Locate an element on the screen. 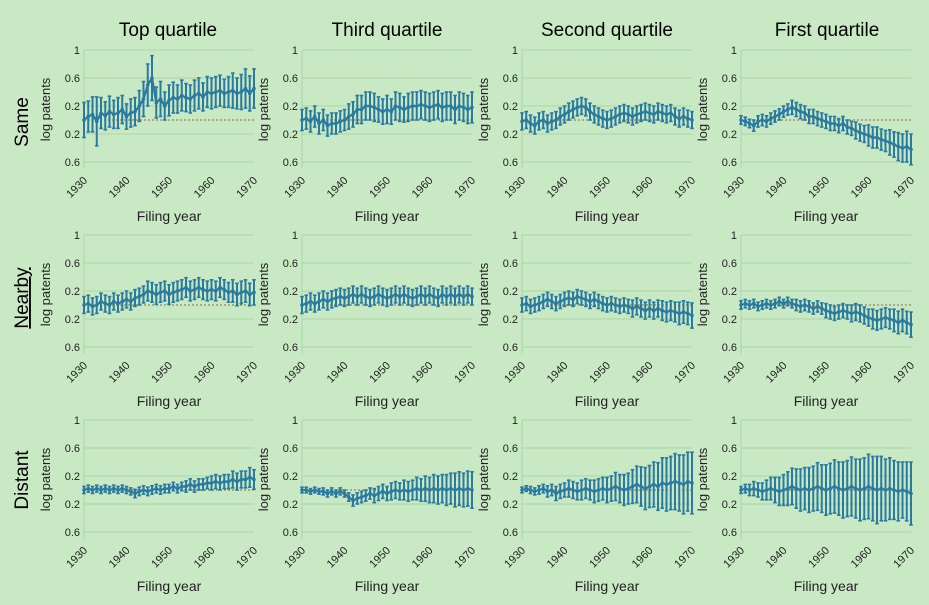  column-title-second: Second quartile is located at coordinates (607, 30).